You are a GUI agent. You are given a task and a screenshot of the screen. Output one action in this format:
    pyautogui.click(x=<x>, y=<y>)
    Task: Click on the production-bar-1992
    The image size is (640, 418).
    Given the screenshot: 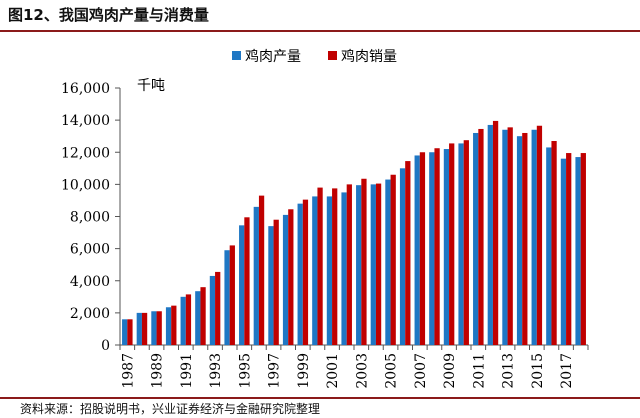 What is the action you would take?
    pyautogui.click(x=198, y=318)
    